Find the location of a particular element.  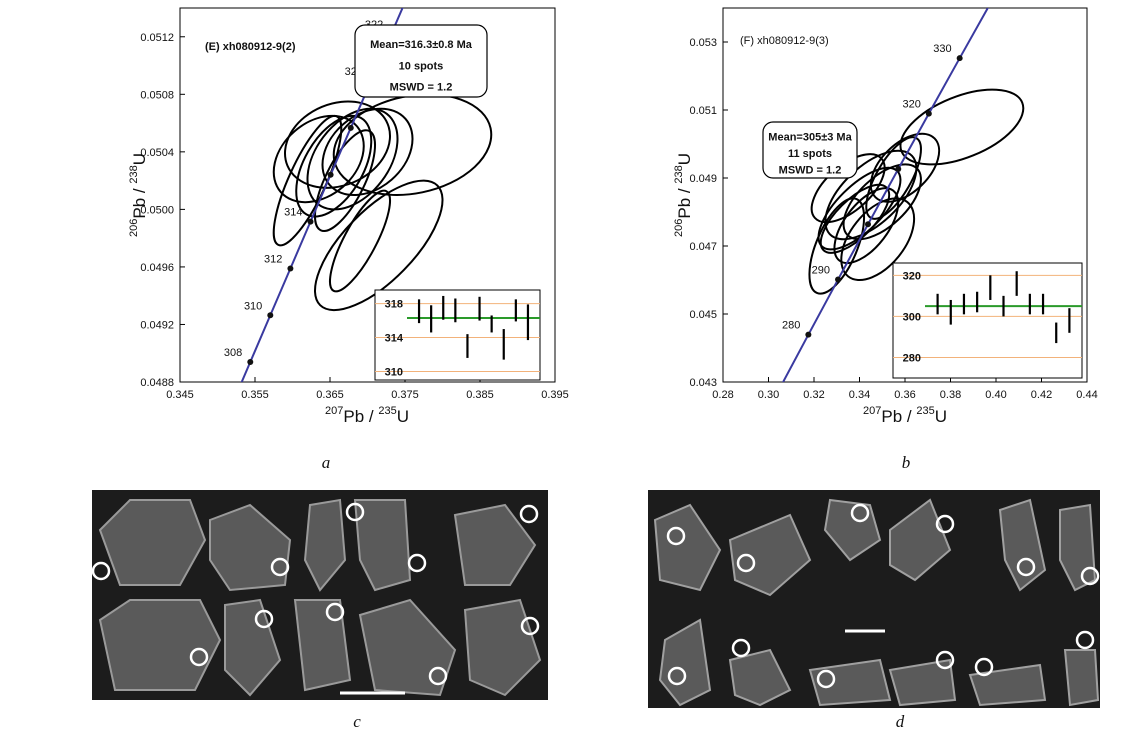

age-label: 290 is located at coordinates (821, 271).